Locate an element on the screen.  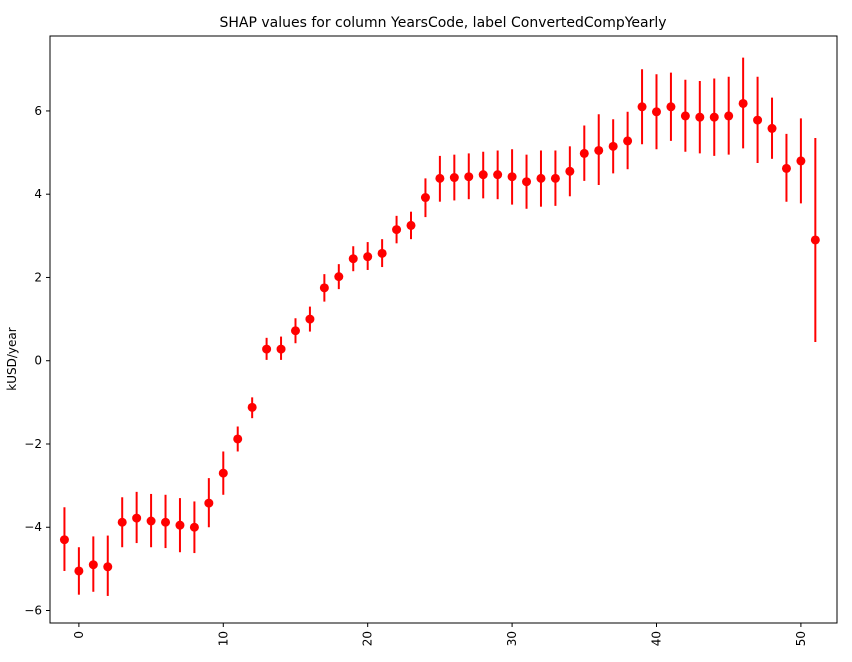
x-tick-label: 0 is located at coordinates (79, 635).